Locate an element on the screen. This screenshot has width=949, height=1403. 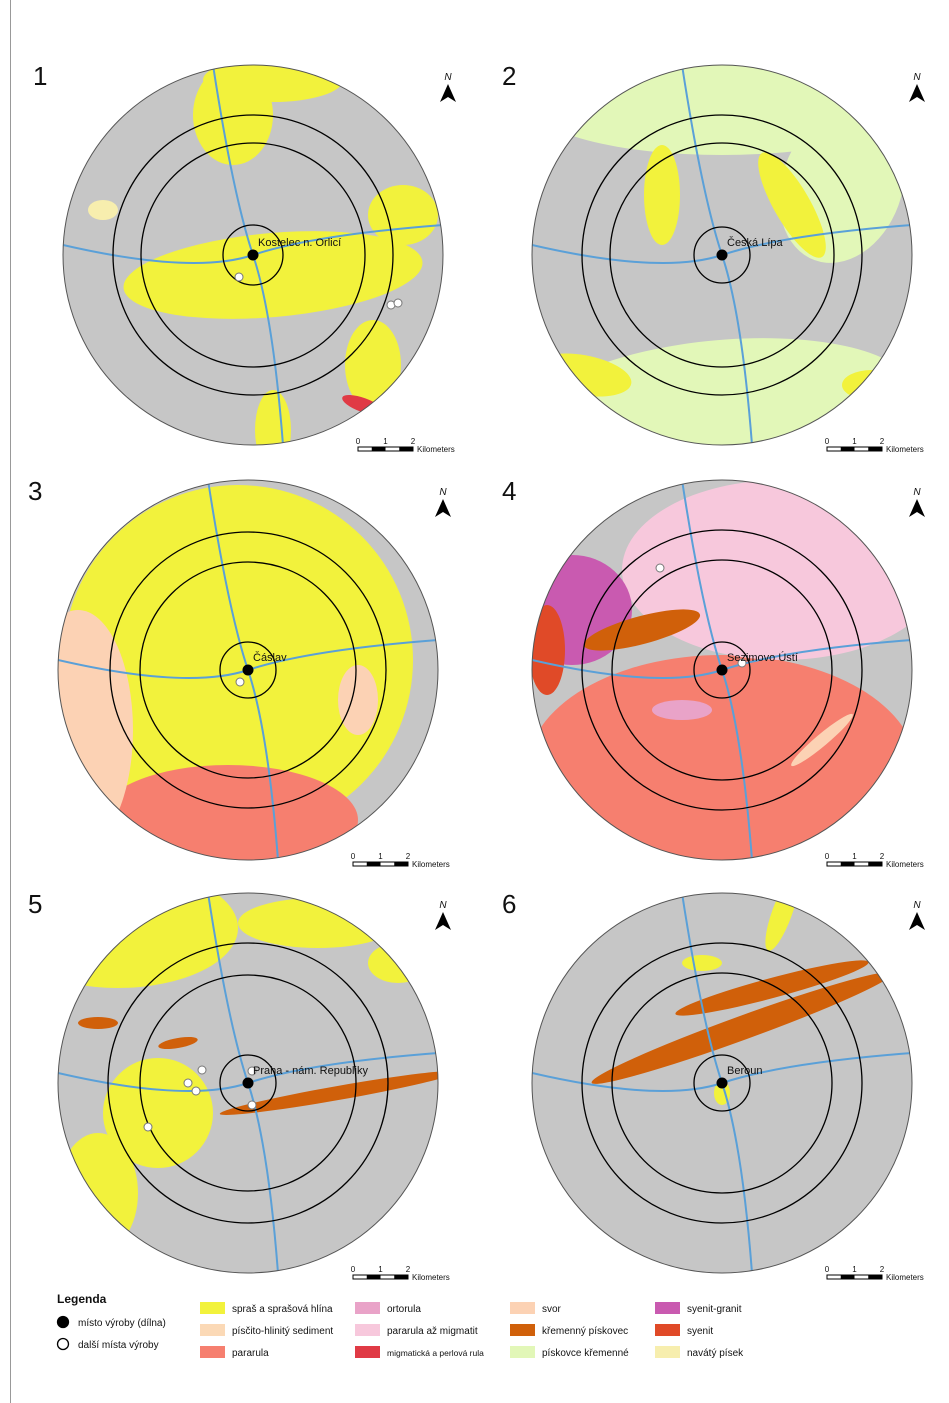
place-label: Česká Lípa is located at coordinates (755, 242).